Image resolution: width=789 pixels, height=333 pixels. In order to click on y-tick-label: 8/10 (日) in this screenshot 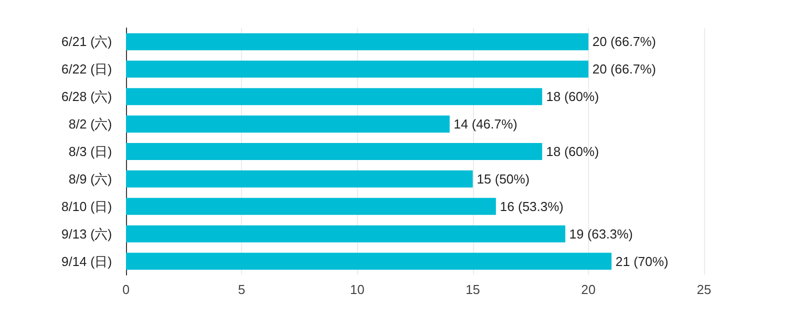, I will do `click(86, 206)`.